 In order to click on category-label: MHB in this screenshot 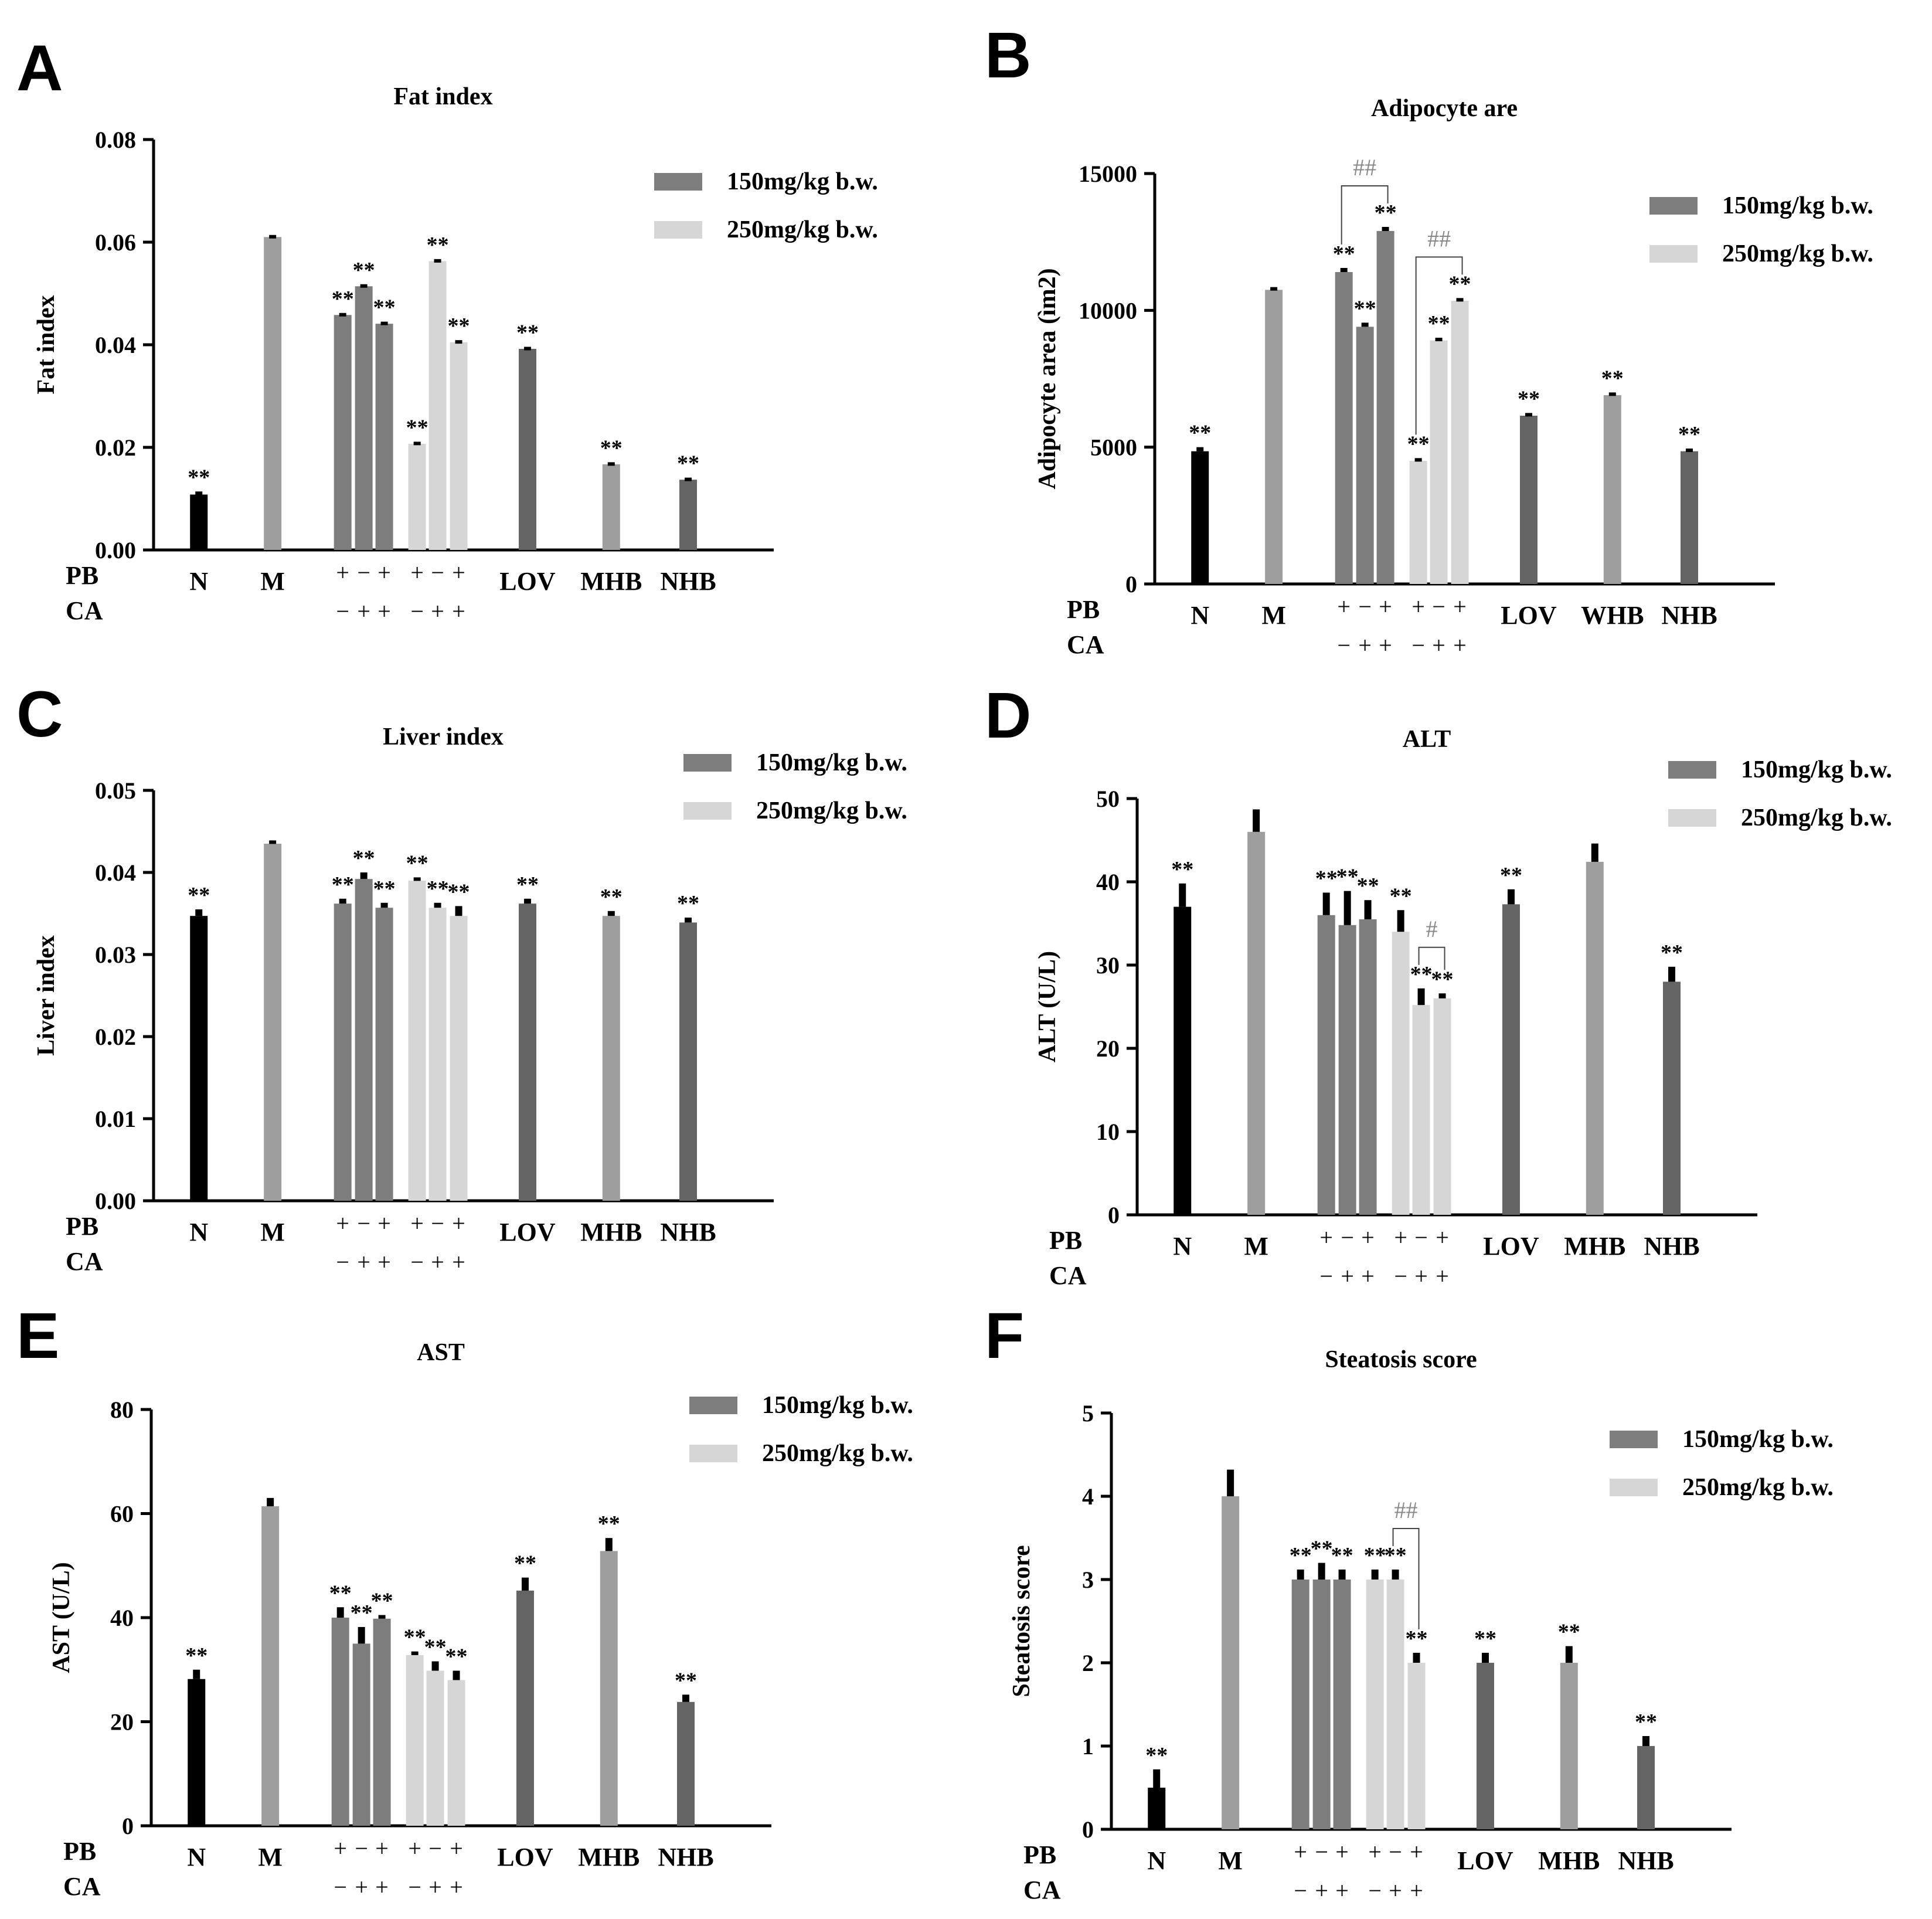, I will do `click(609, 1857)`.